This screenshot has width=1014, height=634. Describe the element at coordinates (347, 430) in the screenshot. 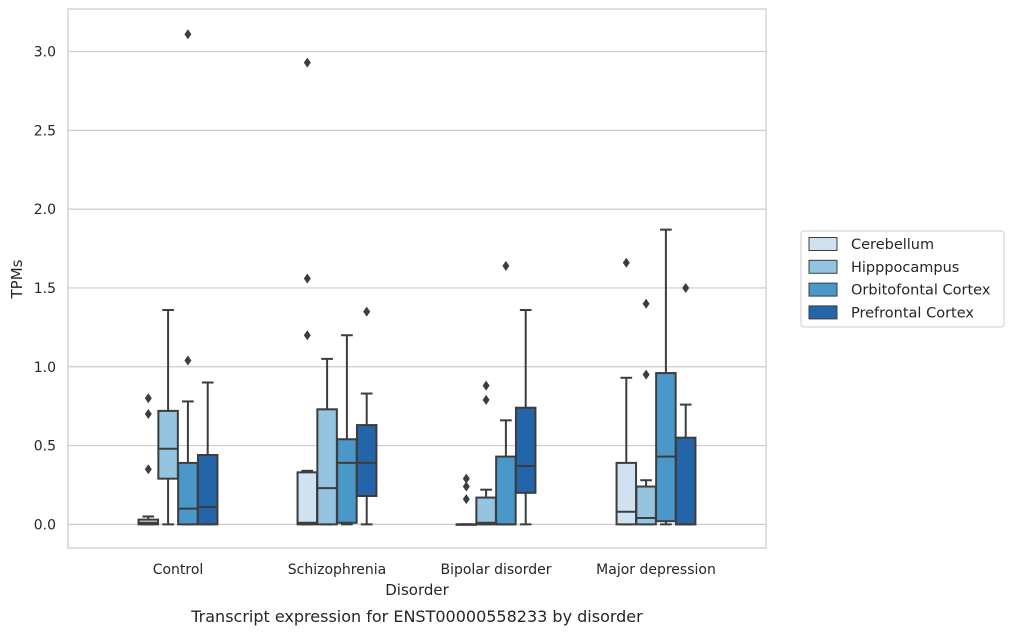

I see `box-plot-orbitofontal-cortex-schizophrenia` at that location.